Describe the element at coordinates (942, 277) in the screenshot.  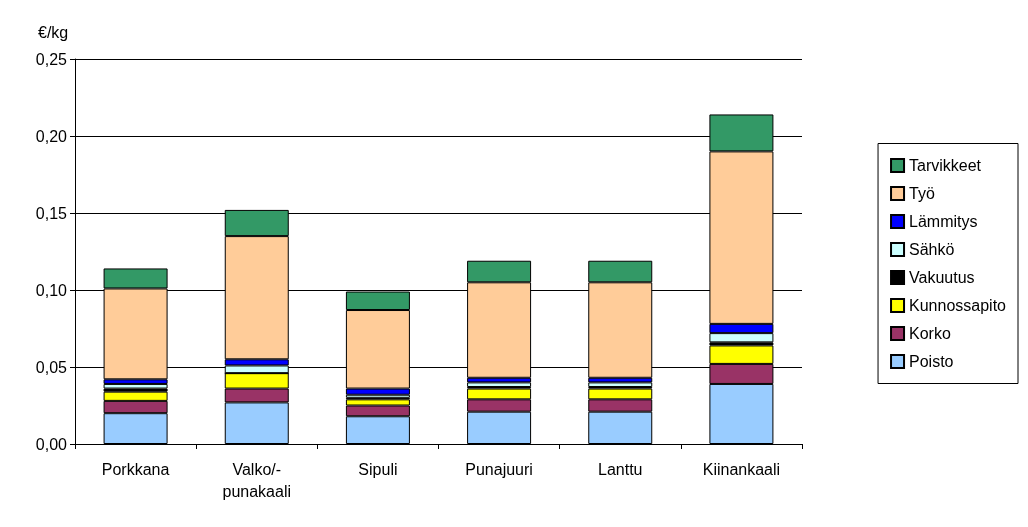
I see `legend-label: Vakuutus` at that location.